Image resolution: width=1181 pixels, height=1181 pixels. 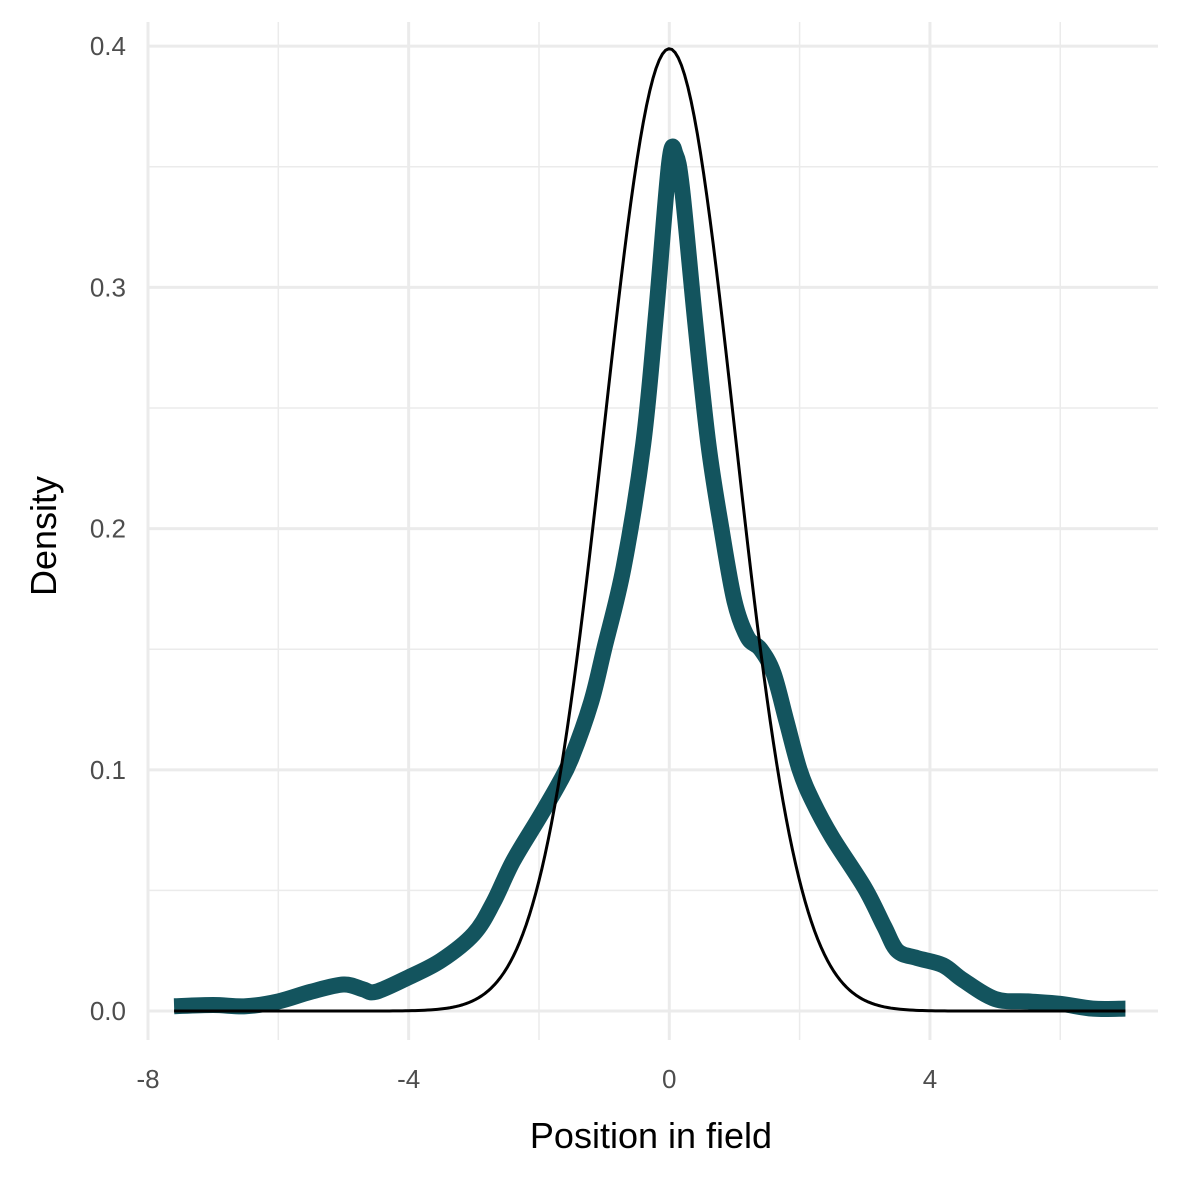 I want to click on y-tick-labels: 0.0 0.1 0.2 0.3 0.4, so click(x=108, y=528).